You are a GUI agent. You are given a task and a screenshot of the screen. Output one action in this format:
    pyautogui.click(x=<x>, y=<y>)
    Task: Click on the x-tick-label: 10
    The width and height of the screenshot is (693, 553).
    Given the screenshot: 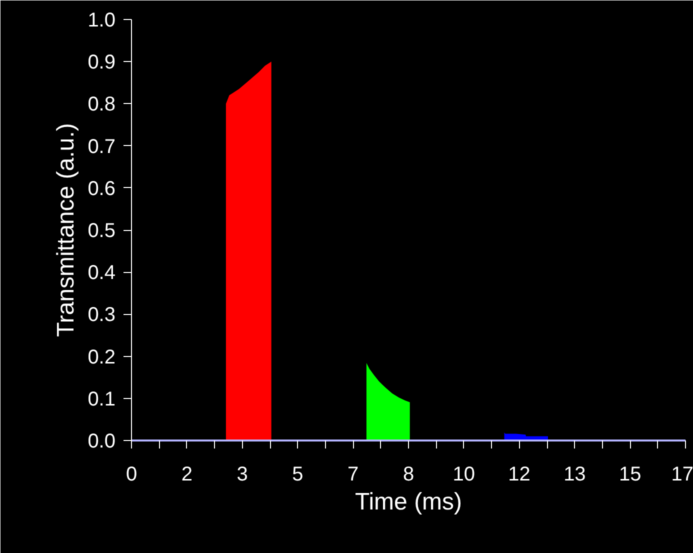 What is the action you would take?
    pyautogui.click(x=464, y=475)
    